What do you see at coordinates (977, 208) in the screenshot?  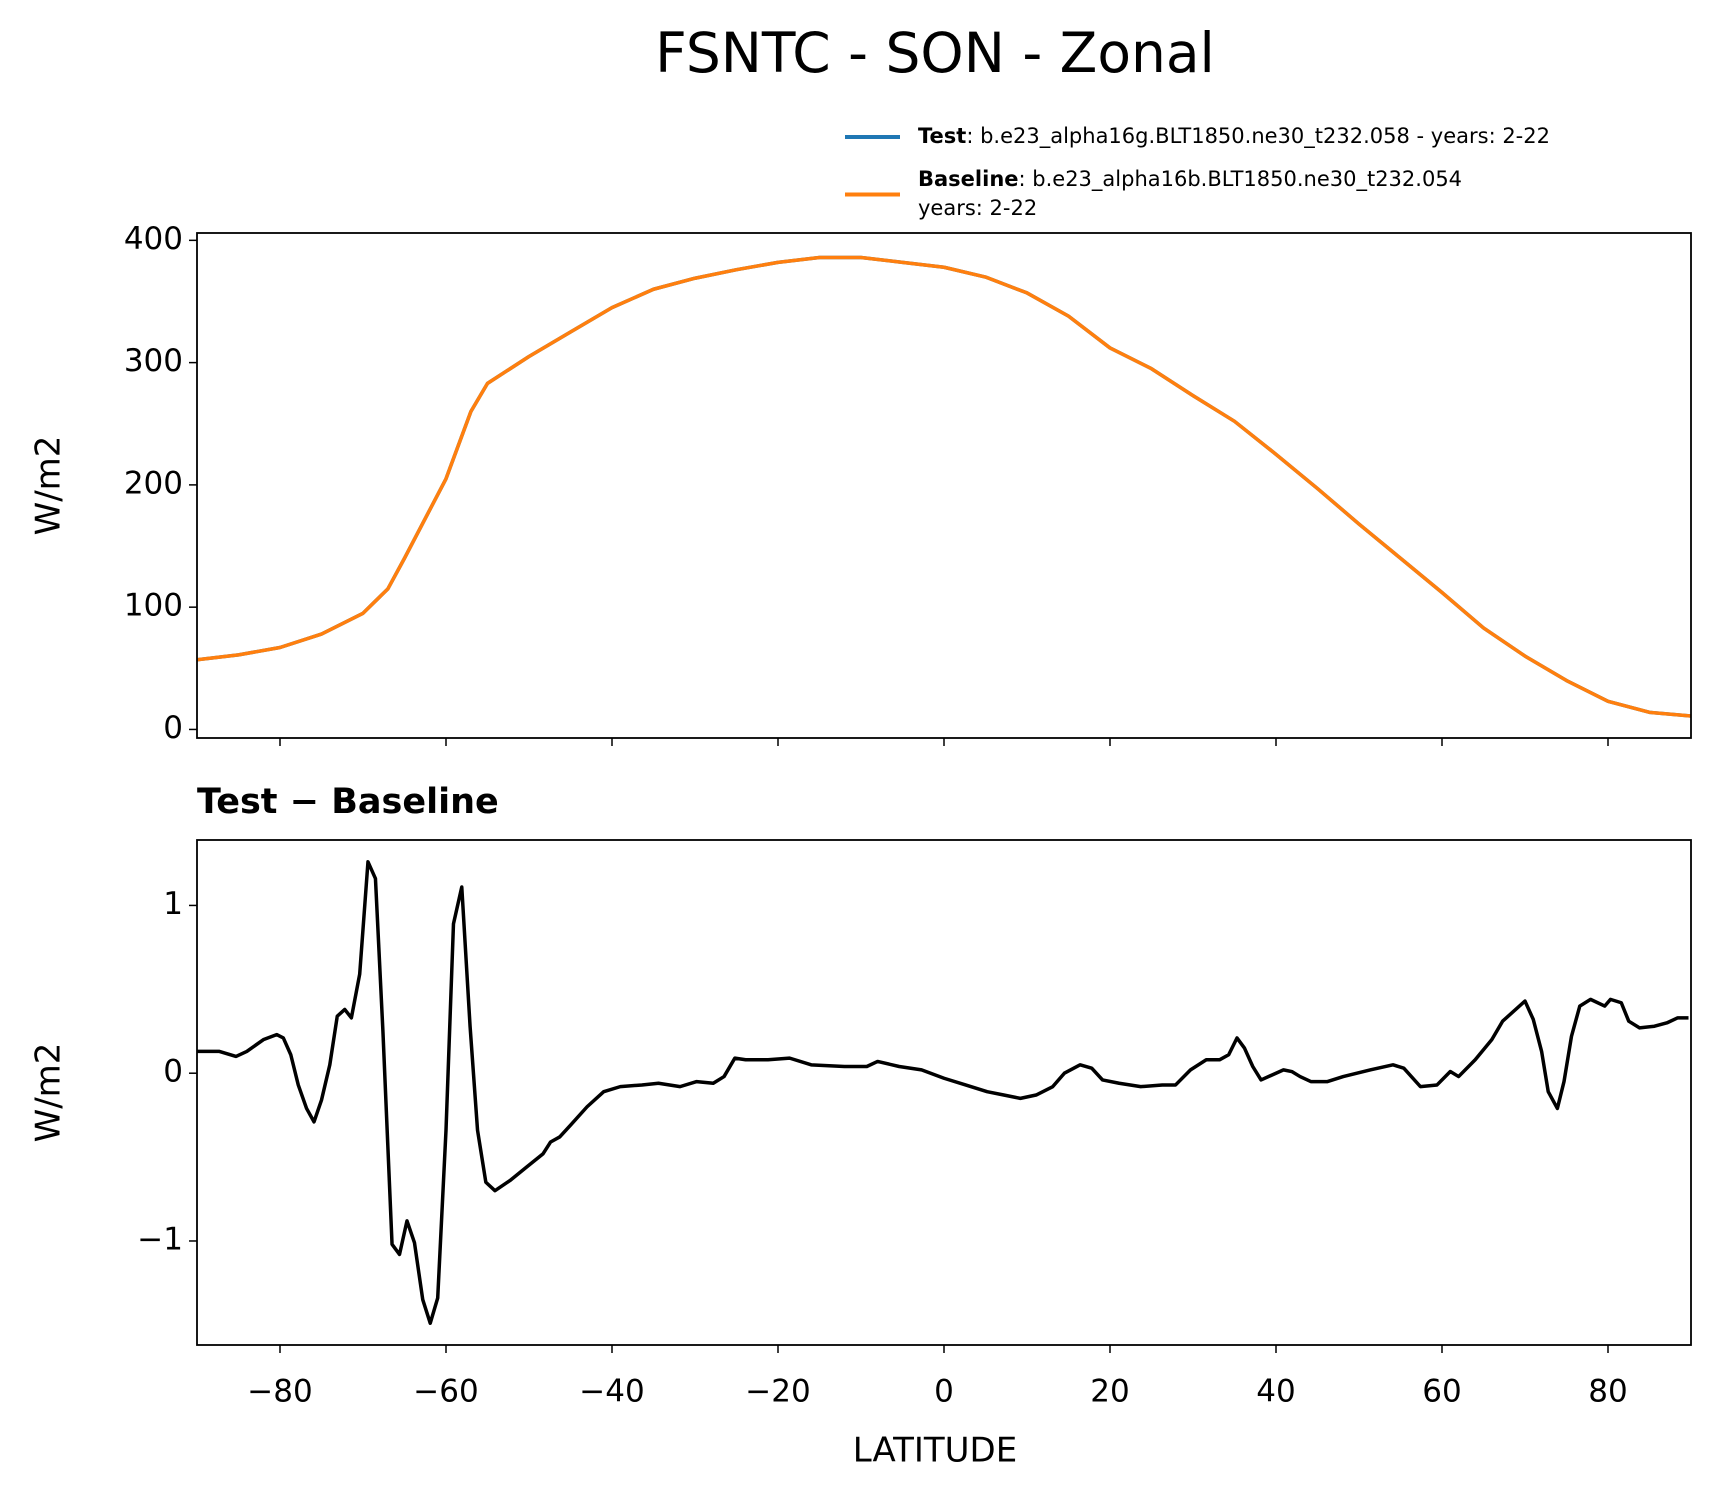 I see `legend-text: years: 2-22` at bounding box center [977, 208].